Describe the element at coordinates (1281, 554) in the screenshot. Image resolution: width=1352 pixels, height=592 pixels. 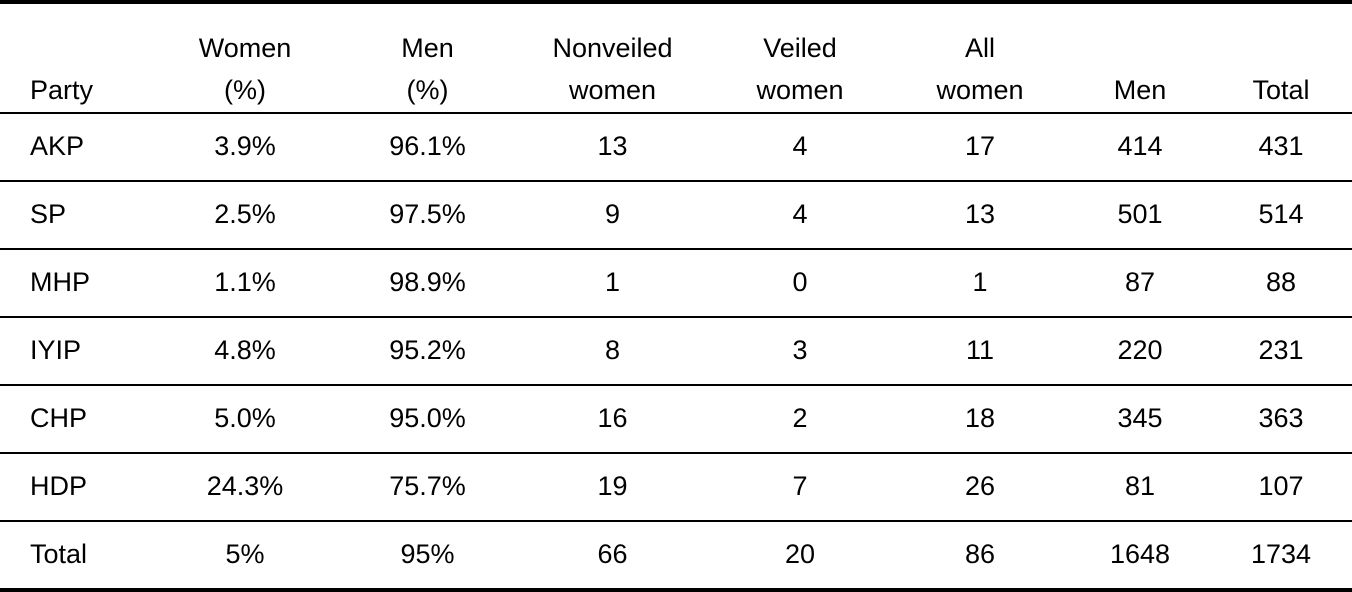
I see `cell-total: 1734` at that location.